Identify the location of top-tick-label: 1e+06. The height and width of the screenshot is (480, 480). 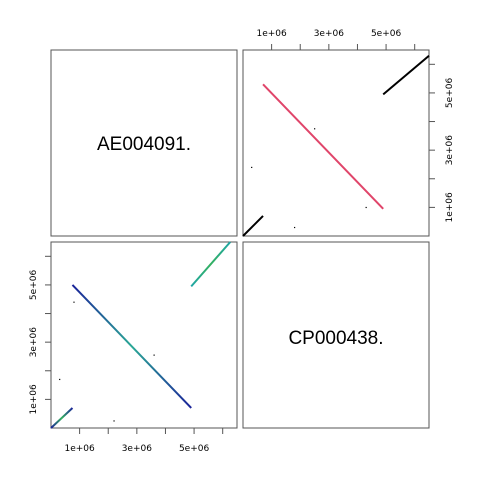
(271, 34).